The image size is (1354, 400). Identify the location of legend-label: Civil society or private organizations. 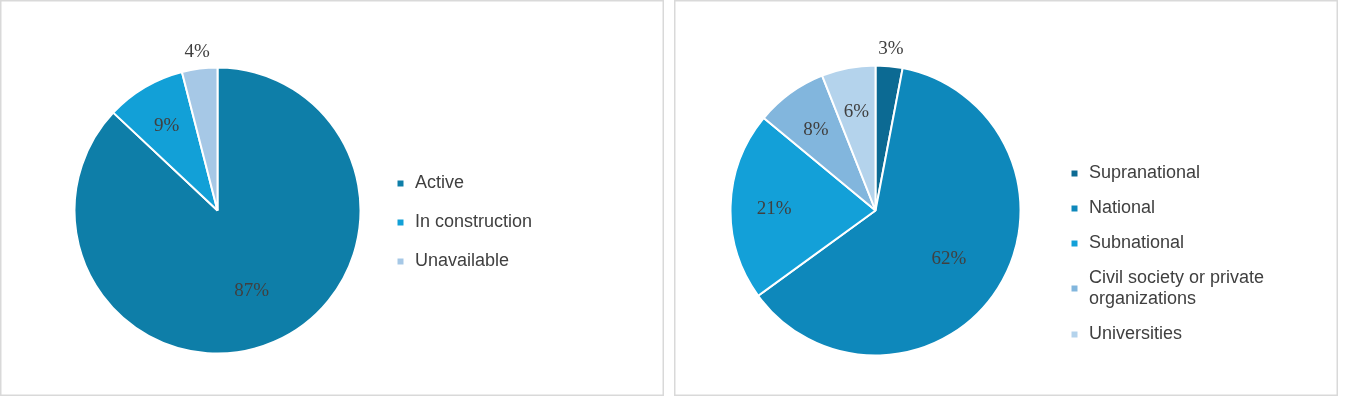
(1177, 288).